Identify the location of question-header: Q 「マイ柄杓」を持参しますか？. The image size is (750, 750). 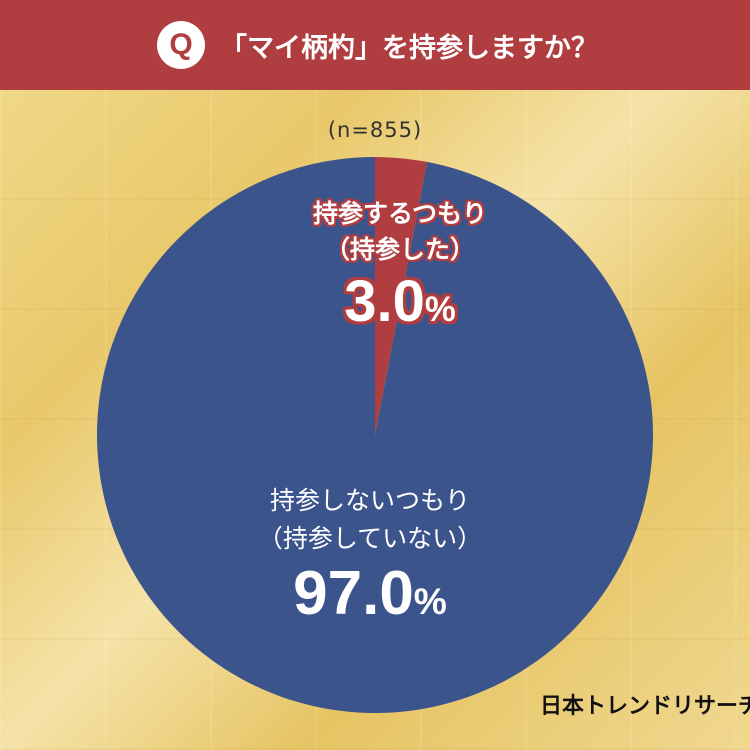
(375, 45).